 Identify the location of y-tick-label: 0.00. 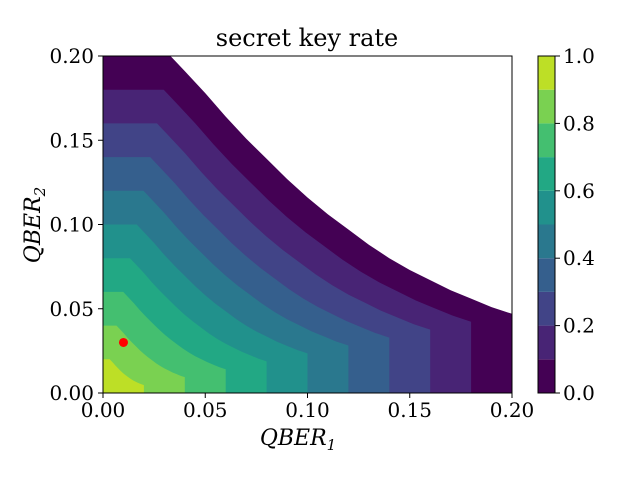
(71, 393).